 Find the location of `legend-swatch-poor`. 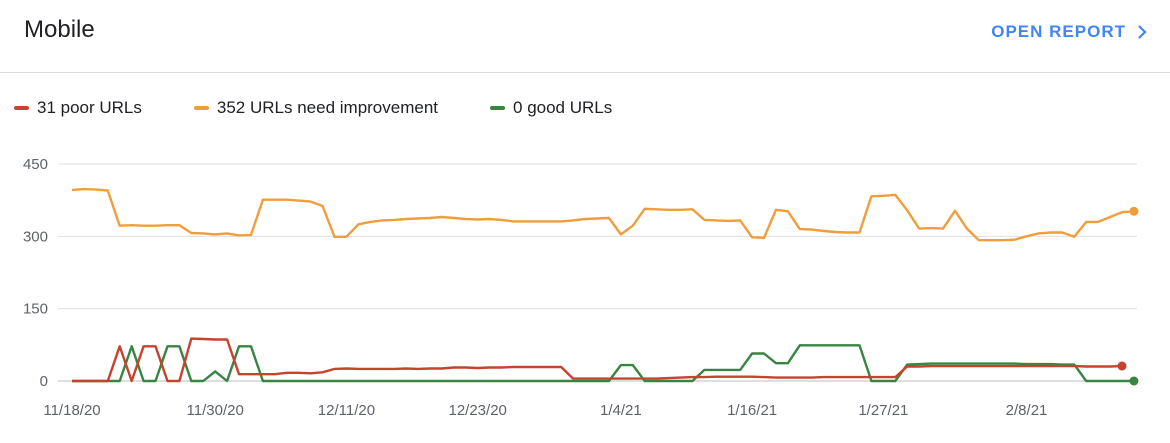

legend-swatch-poor is located at coordinates (21, 108).